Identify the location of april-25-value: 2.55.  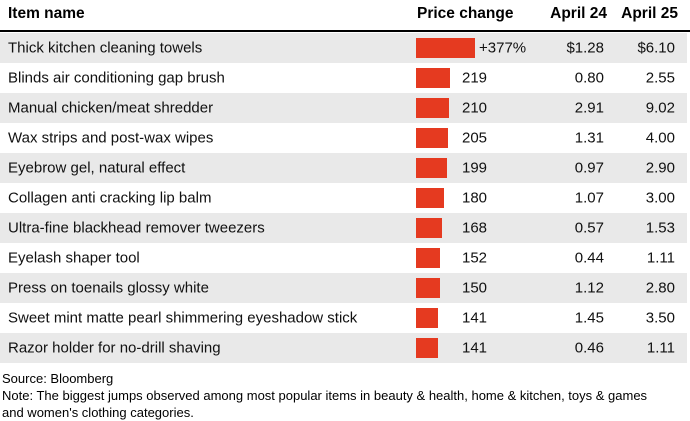
(660, 78).